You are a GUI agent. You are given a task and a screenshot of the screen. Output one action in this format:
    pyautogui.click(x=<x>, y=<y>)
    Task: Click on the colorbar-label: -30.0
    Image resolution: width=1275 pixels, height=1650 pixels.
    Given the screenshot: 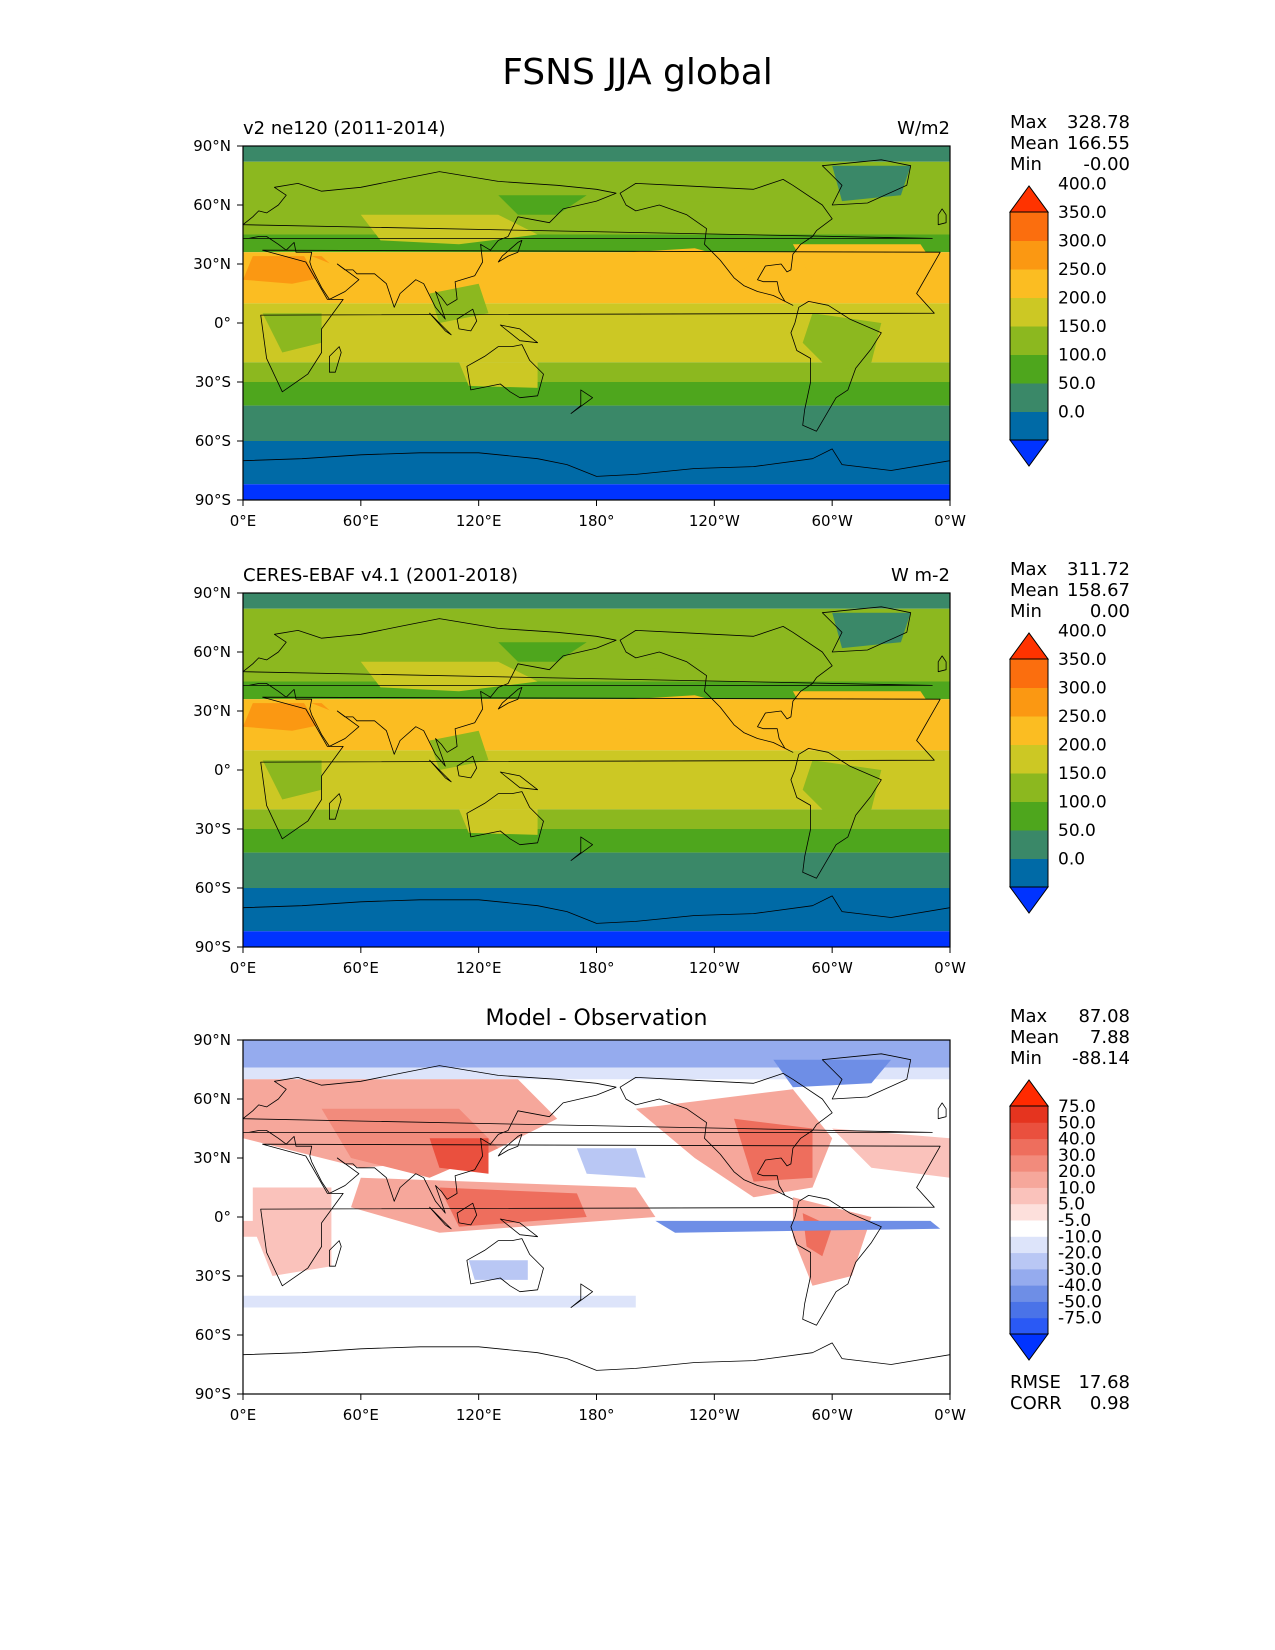 What is the action you would take?
    pyautogui.click(x=1080, y=1270)
    